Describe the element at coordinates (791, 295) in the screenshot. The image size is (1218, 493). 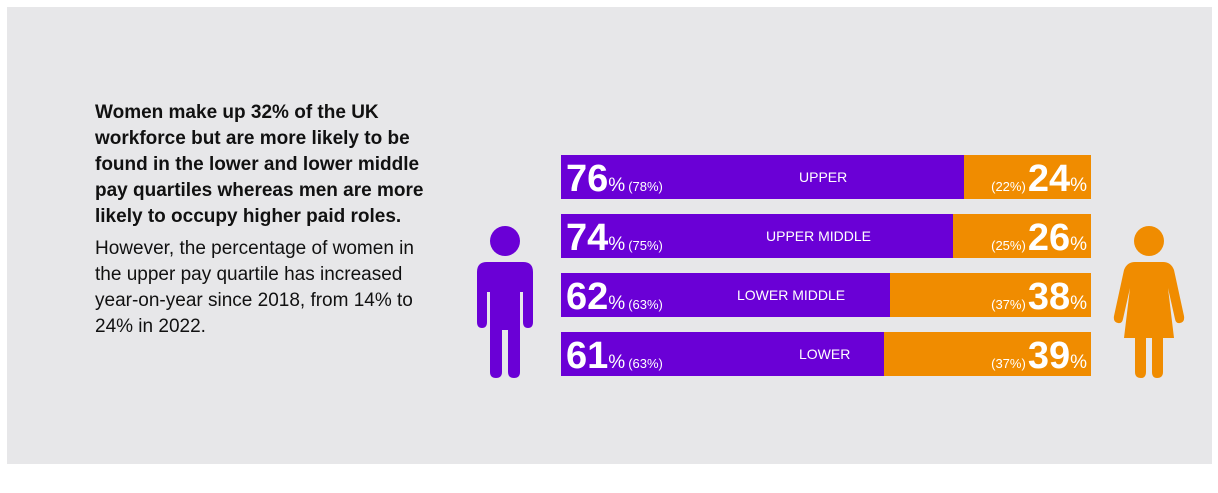
I see `quartile-label: LOWER MIDDLE` at that location.